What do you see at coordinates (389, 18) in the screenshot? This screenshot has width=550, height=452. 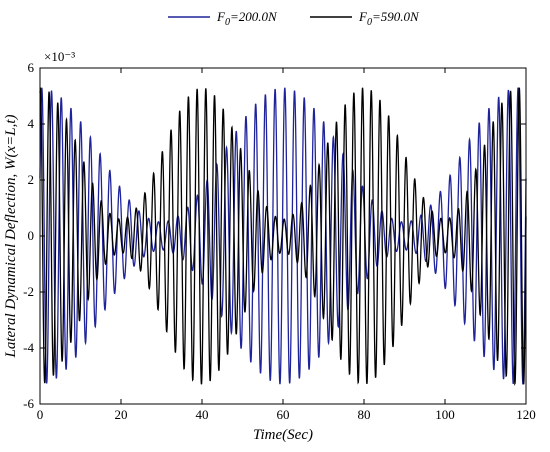 I see `legend-label-series-2: F0=590.0N` at bounding box center [389, 18].